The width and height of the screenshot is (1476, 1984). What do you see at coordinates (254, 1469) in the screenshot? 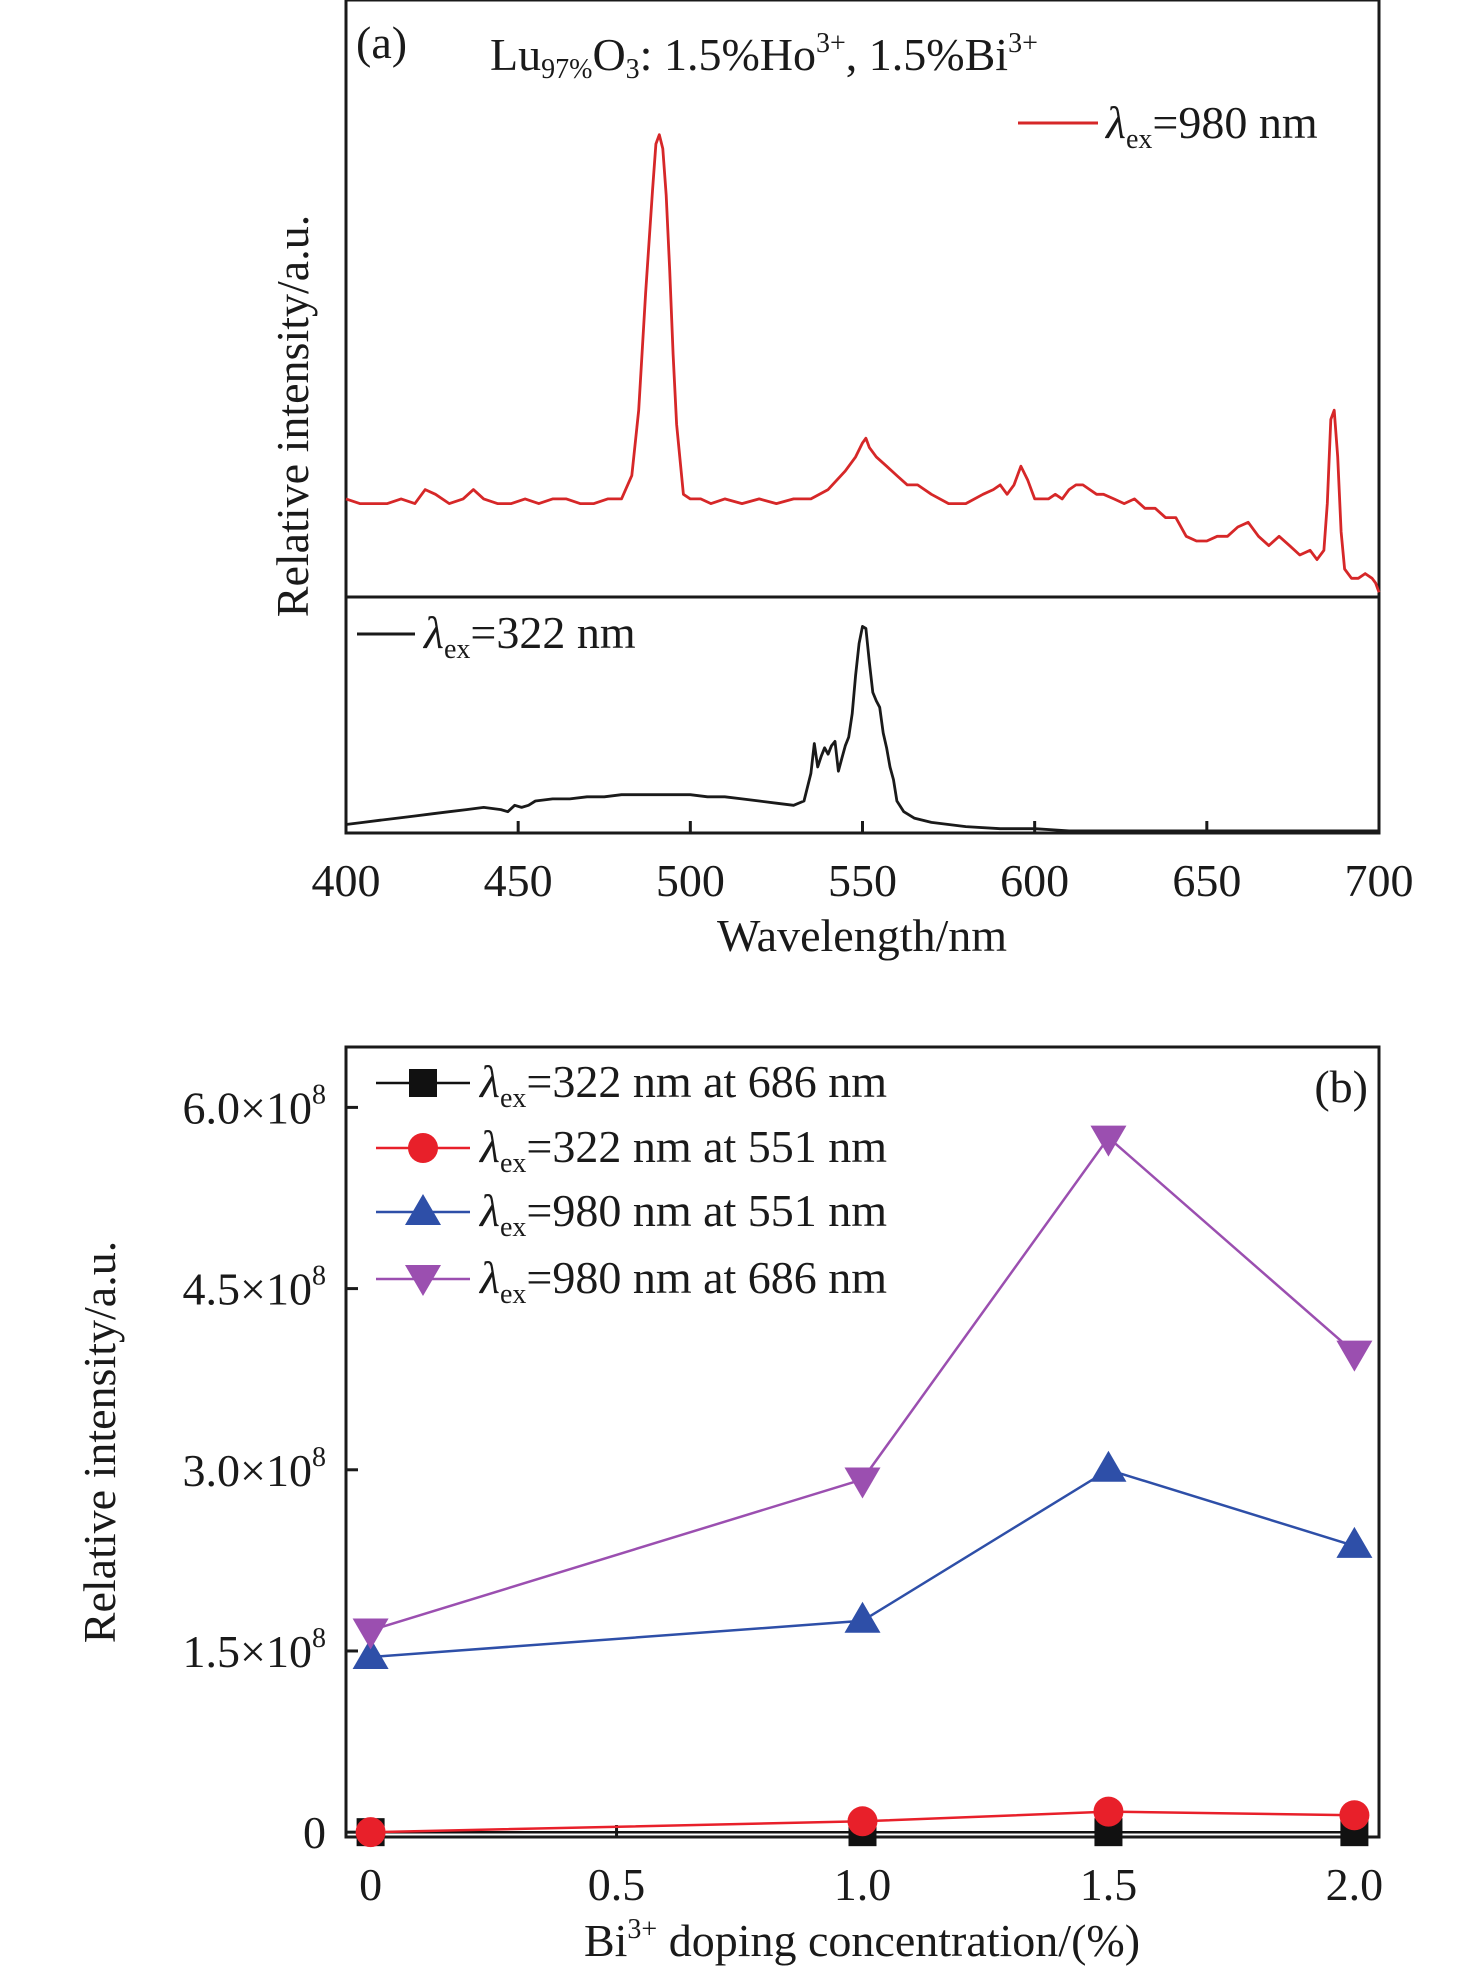
I see `y-tick-label: 3.0×10⁸` at bounding box center [254, 1469].